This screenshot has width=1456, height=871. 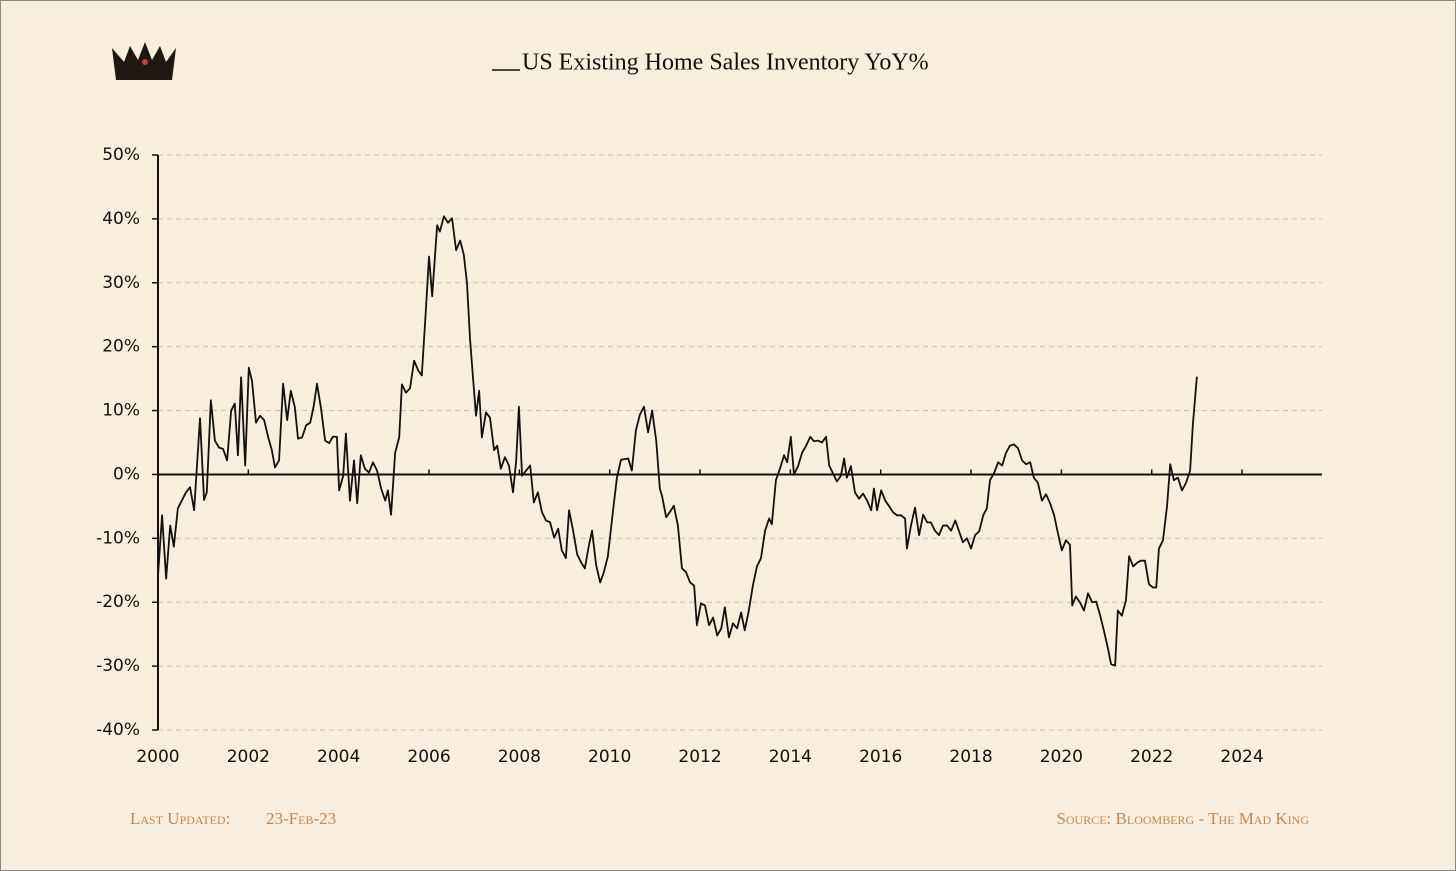 I want to click on x-tick-label: 2020, so click(x=1061, y=757).